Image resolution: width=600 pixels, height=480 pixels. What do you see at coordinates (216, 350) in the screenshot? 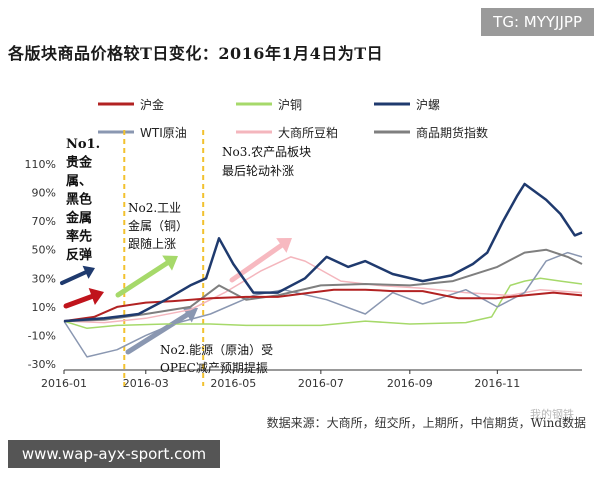
I see `annotation-no2-energy: No2.能源（原油）受` at bounding box center [216, 350].